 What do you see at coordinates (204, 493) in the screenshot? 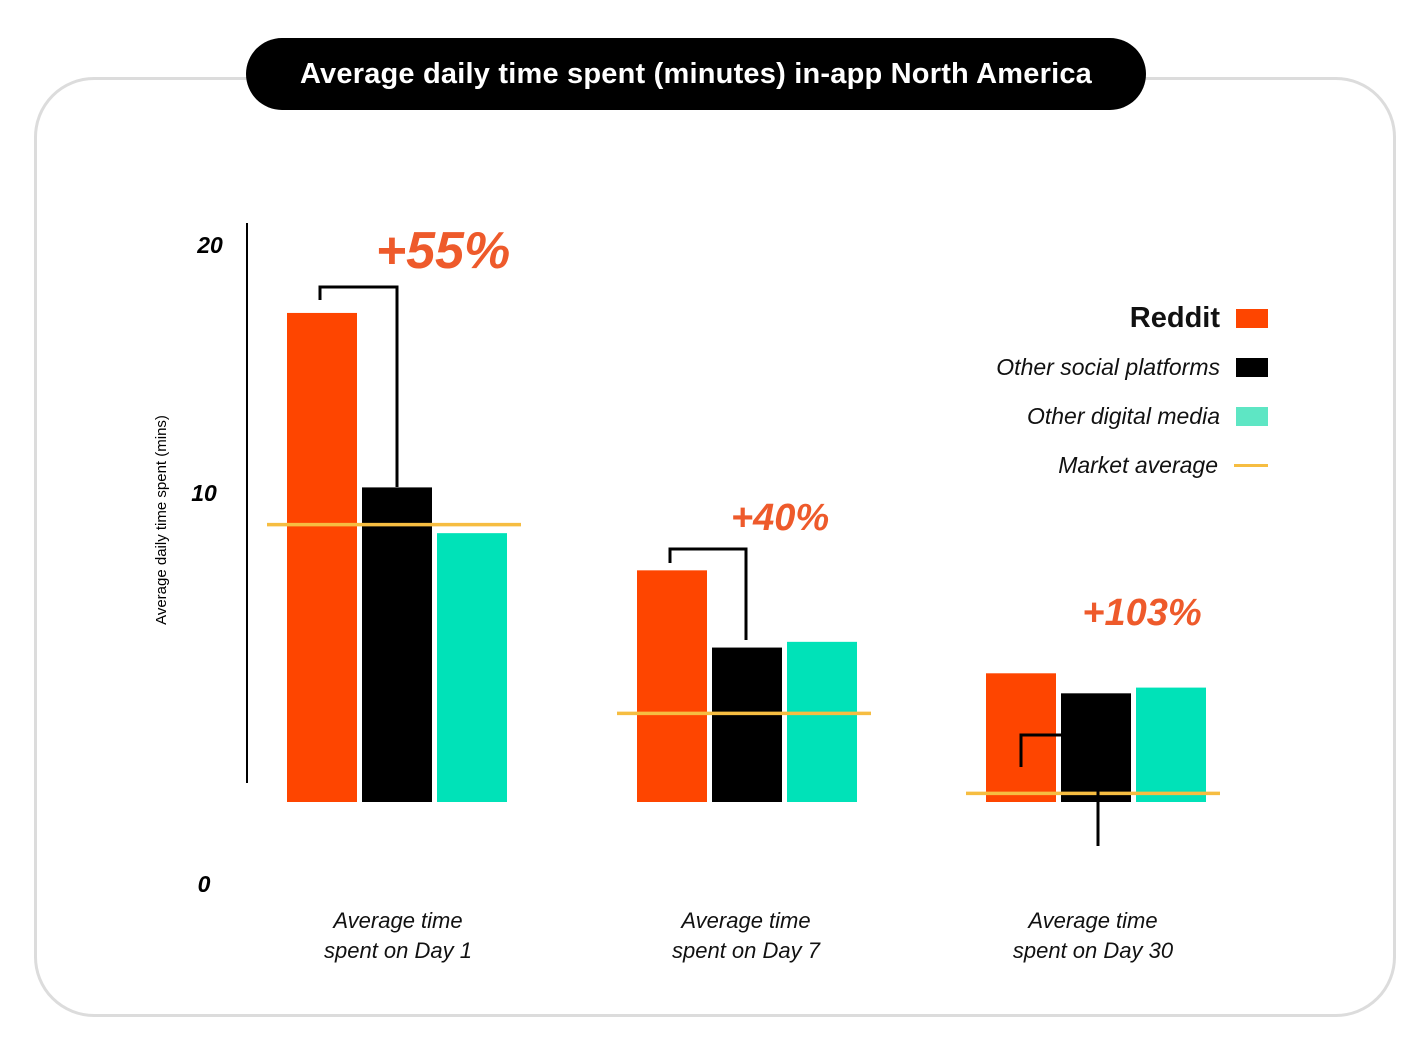
I see `y-tick-label: 10` at bounding box center [204, 493].